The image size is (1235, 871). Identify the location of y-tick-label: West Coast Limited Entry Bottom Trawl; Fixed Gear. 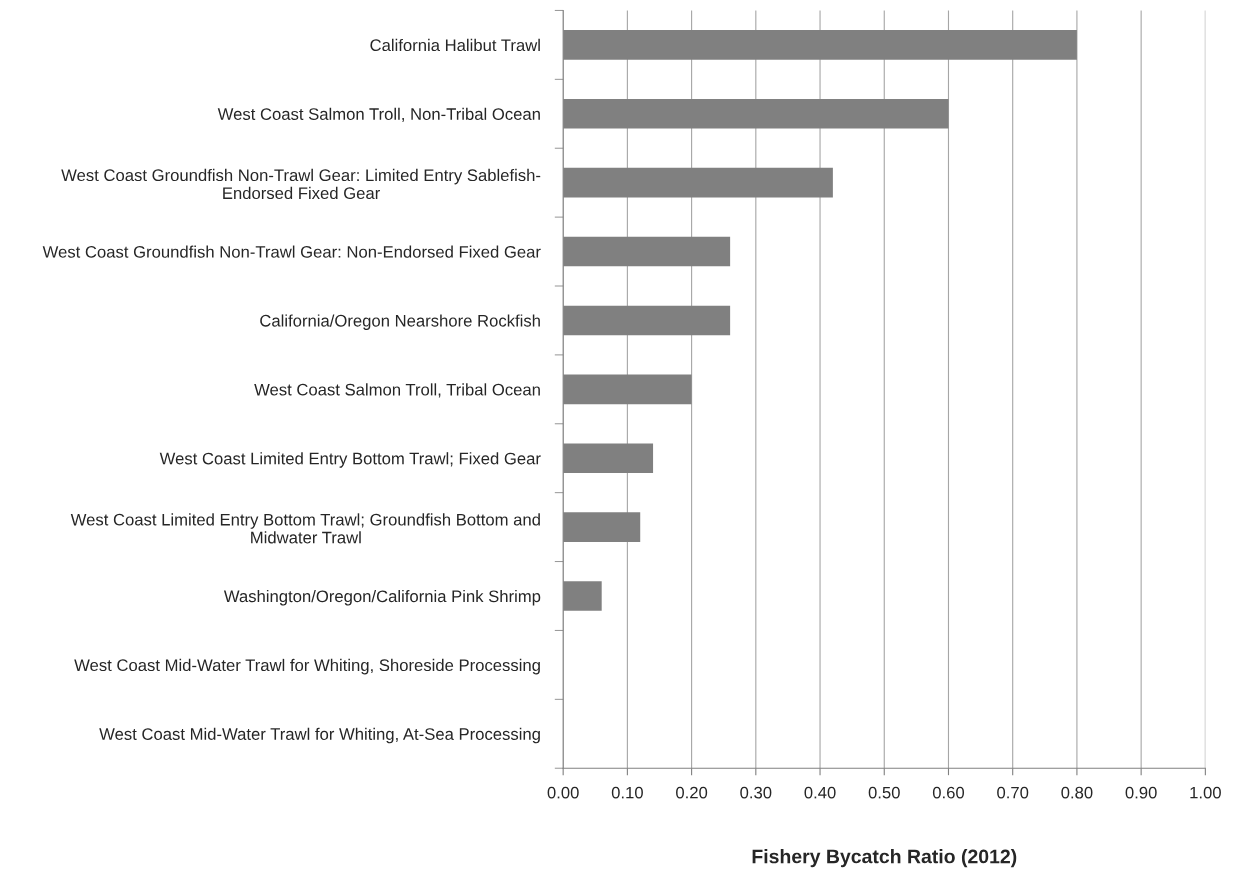
(350, 460).